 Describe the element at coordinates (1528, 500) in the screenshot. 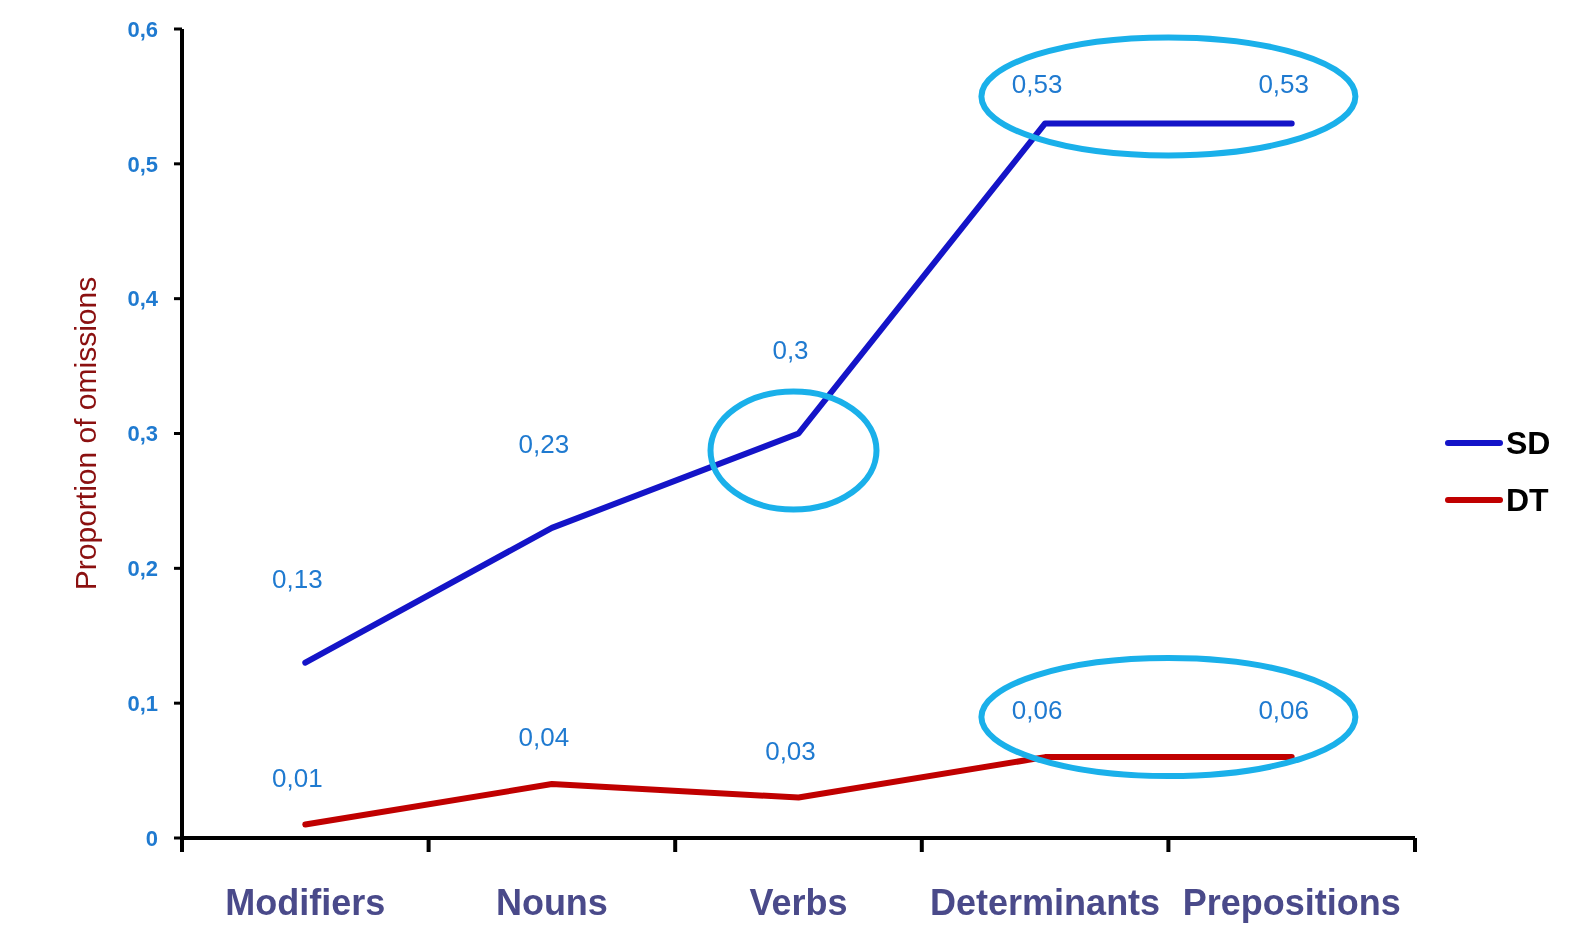

I see `legend-label: DT` at that location.